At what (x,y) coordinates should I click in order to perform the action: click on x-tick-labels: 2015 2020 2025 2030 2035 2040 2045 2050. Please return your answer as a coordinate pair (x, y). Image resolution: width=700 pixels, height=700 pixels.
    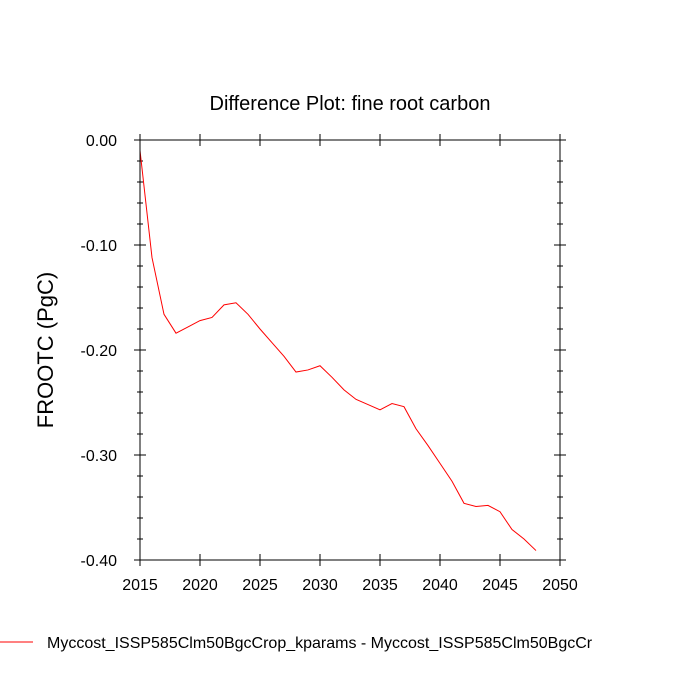
    Looking at the image, I should click on (350, 585).